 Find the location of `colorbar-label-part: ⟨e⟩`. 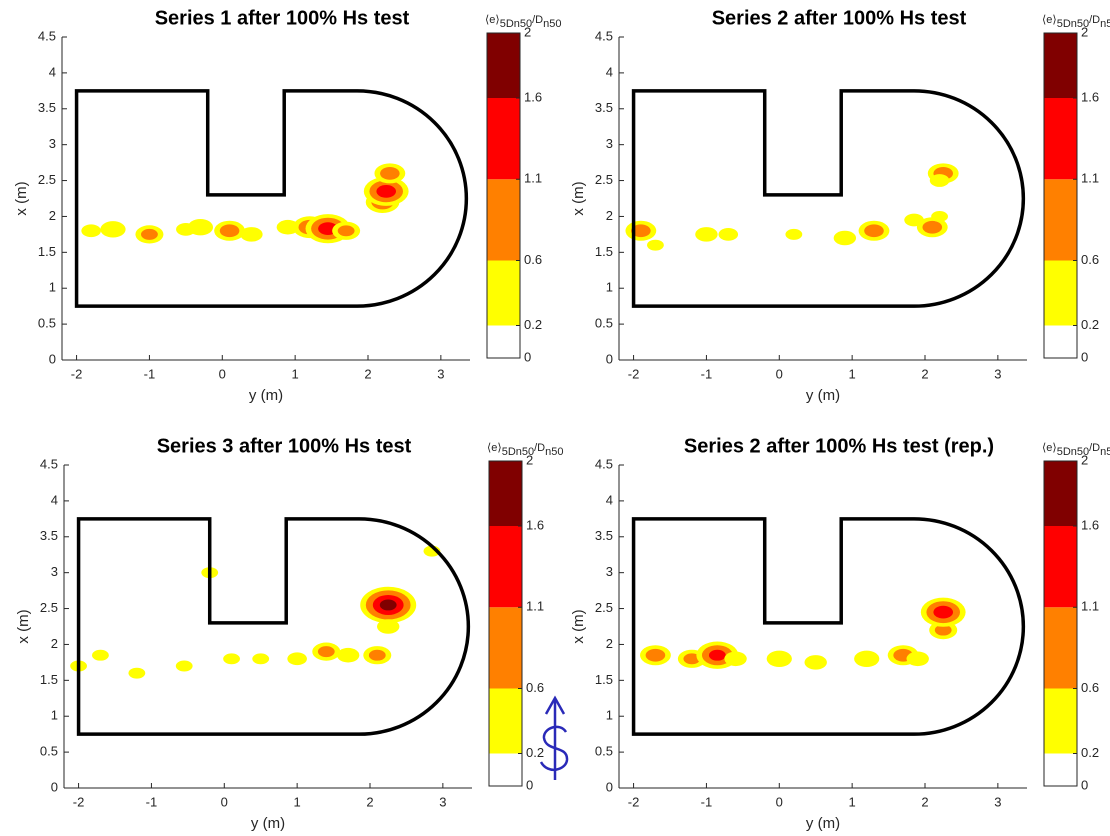

colorbar-label-part: ⟨e⟩ is located at coordinates (494, 448).